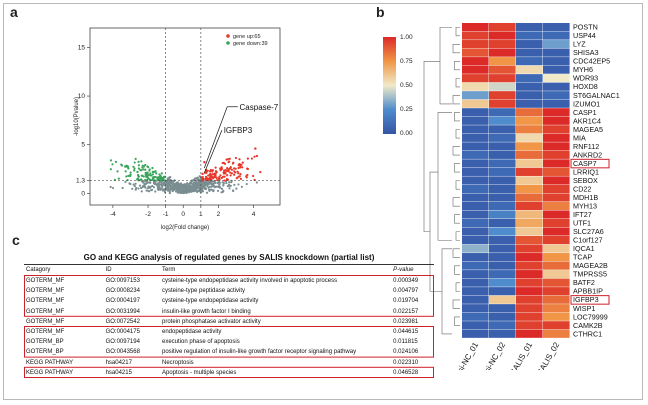 The width and height of the screenshot is (648, 405). What do you see at coordinates (250, 44) in the screenshot?
I see `legend-label: gene down:39` at bounding box center [250, 44].